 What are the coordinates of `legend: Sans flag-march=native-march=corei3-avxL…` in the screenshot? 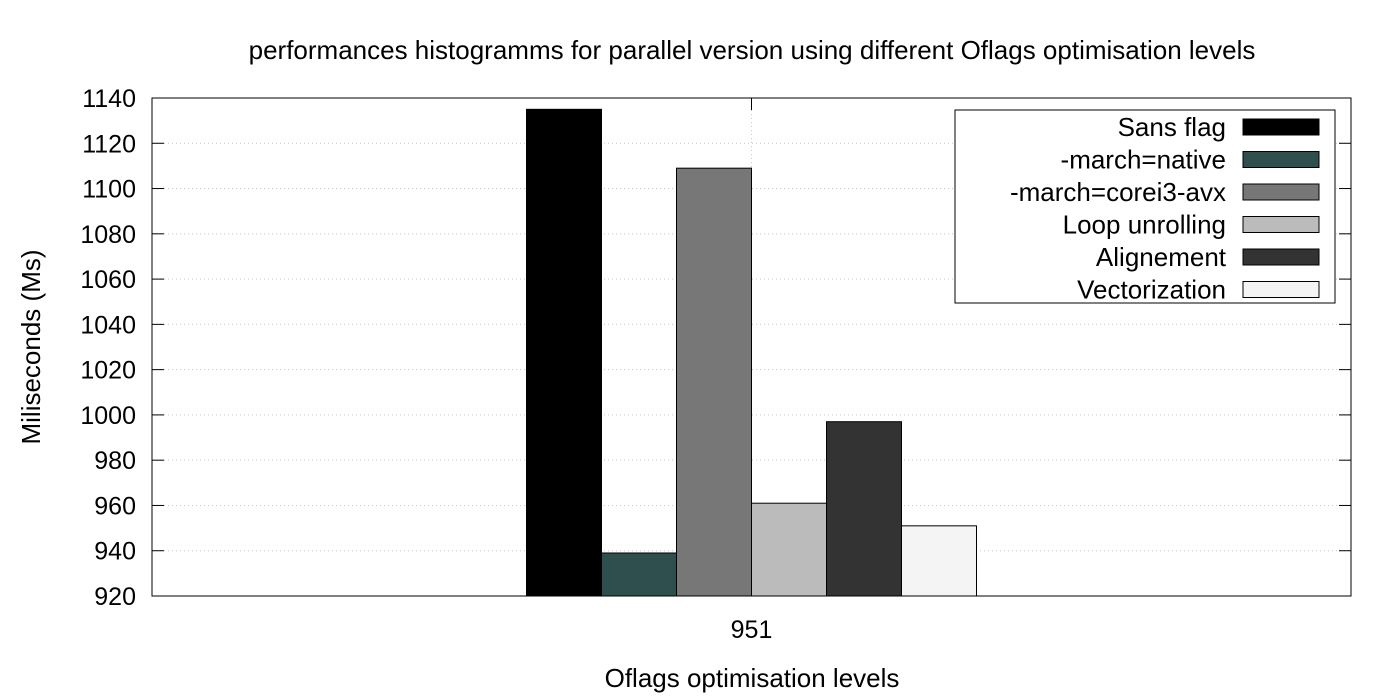 It's located at (1145, 207).